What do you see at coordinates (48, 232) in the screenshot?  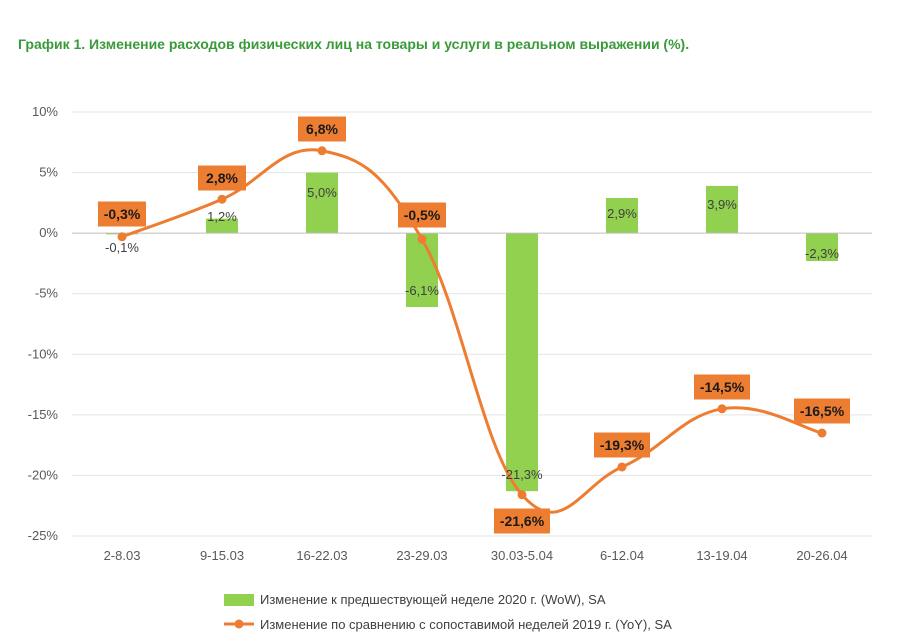 I see `y-tick-label: 0%` at bounding box center [48, 232].